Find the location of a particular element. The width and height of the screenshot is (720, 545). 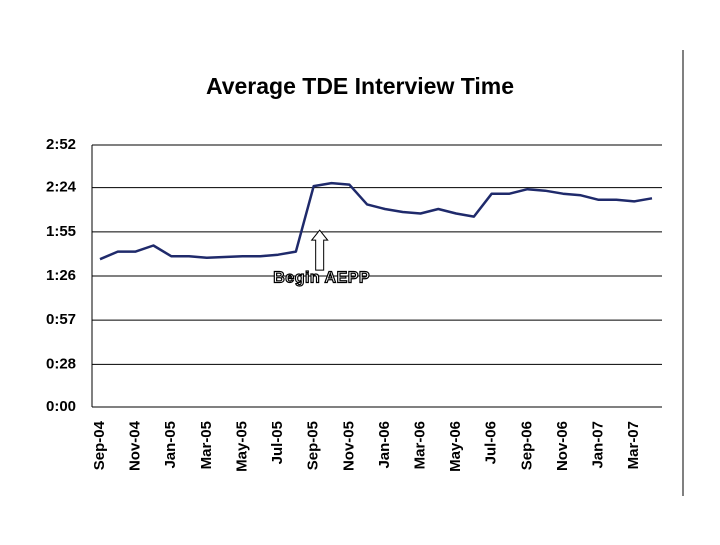

chart-title: Average TDE Interview Time is located at coordinates (360, 86).